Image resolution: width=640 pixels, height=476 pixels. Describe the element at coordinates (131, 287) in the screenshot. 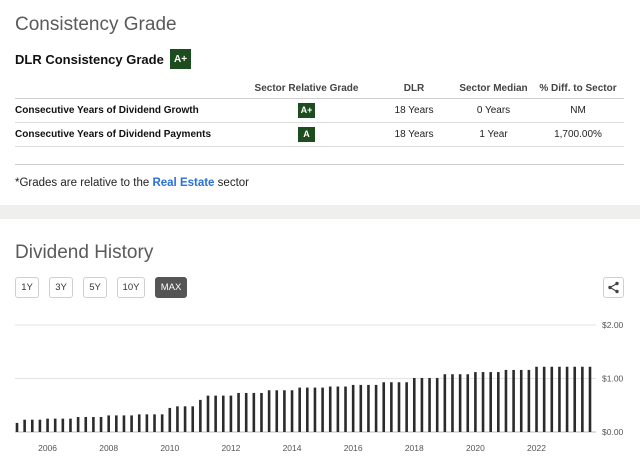

I see `range-button-10y: 10Y` at that location.